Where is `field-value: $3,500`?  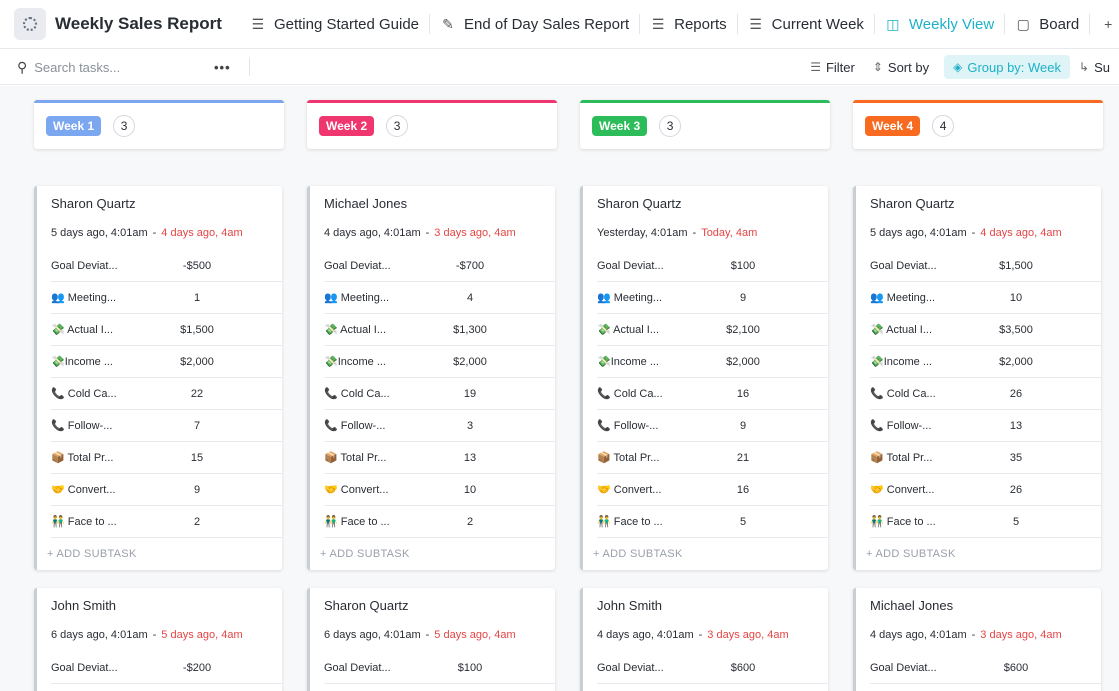
field-value: $3,500 is located at coordinates (1016, 329).